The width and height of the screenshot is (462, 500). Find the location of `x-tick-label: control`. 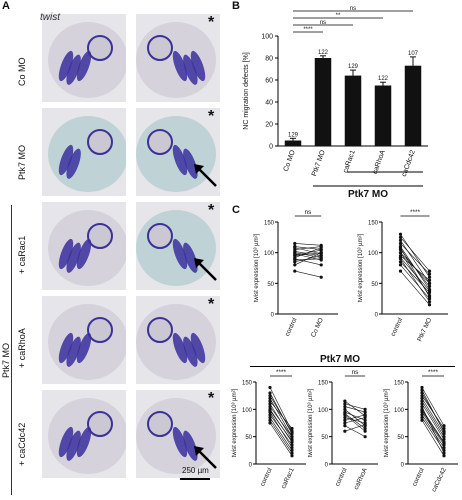

x-tick-label: control is located at coordinates (397, 326).